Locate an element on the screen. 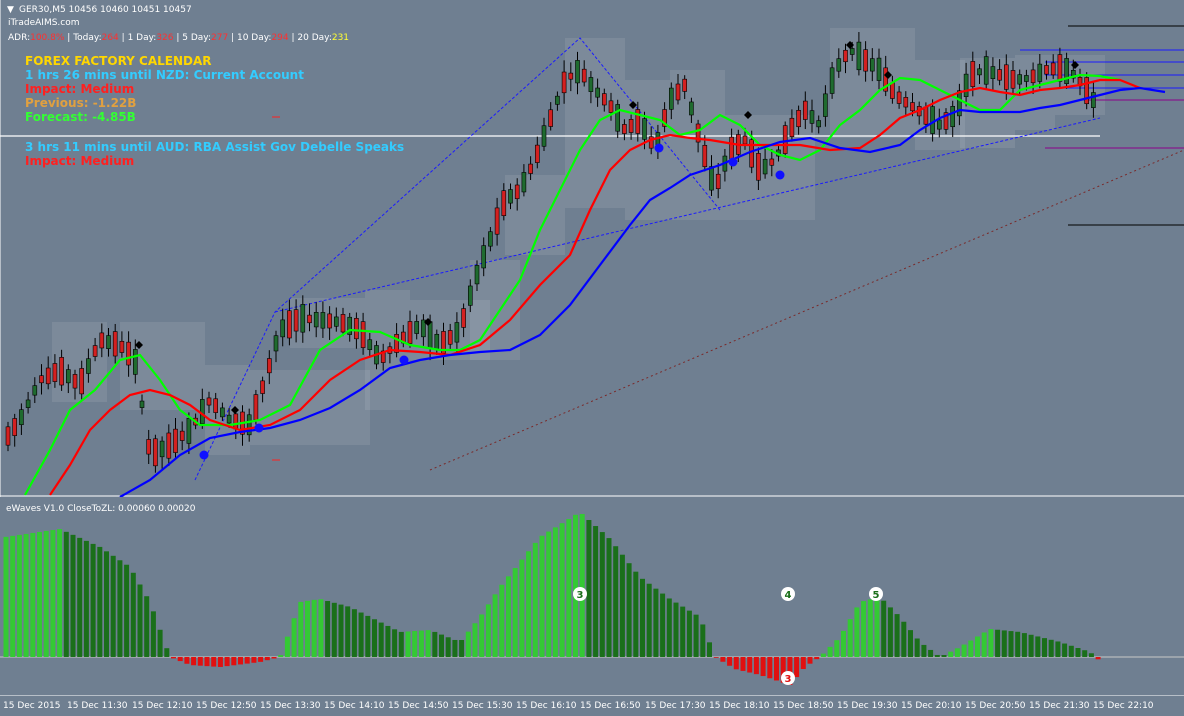 Image resolution: width=1184 pixels, height=716 pixels. time-axis-label: 15 Dec 16:50 is located at coordinates (610, 706).